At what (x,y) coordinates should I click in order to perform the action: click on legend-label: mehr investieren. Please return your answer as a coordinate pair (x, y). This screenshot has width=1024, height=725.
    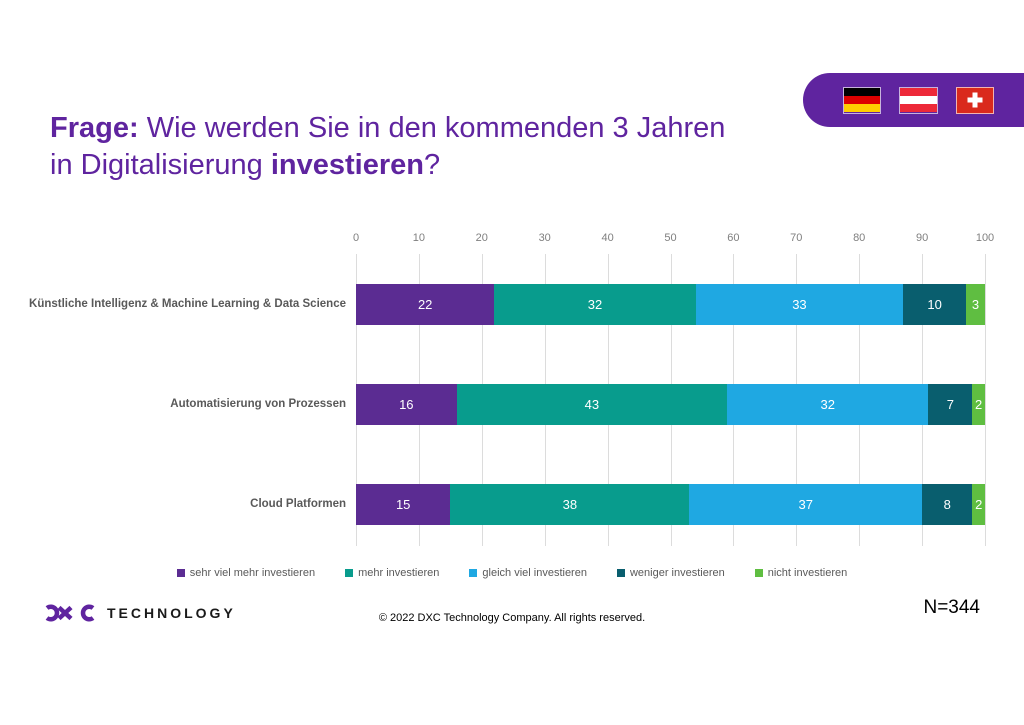
    Looking at the image, I should click on (399, 573).